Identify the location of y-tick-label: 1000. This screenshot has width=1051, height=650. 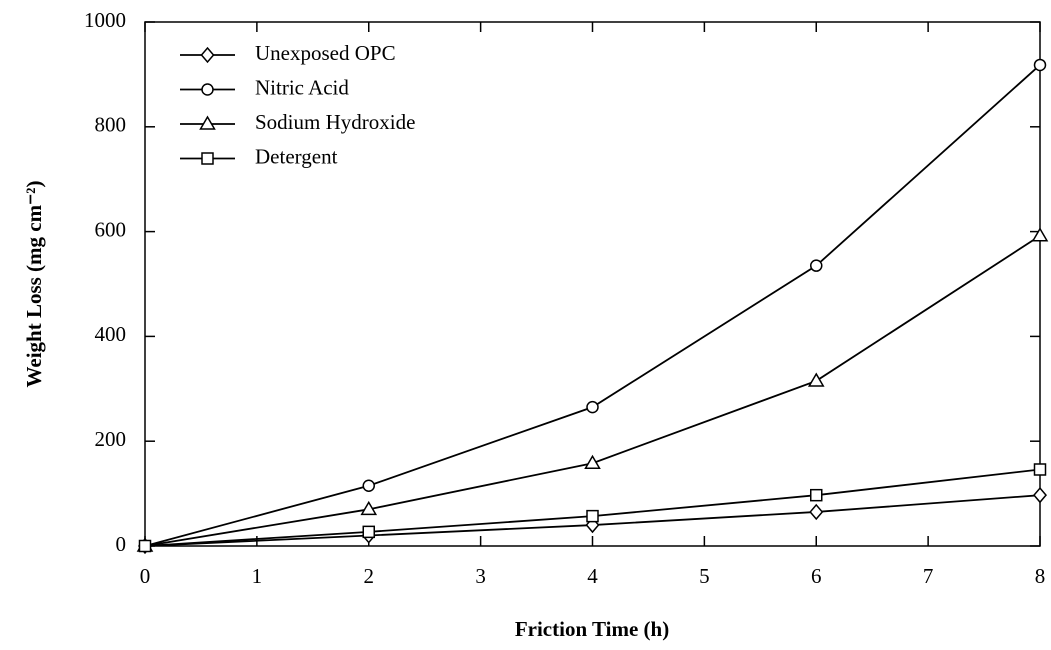
(105, 20).